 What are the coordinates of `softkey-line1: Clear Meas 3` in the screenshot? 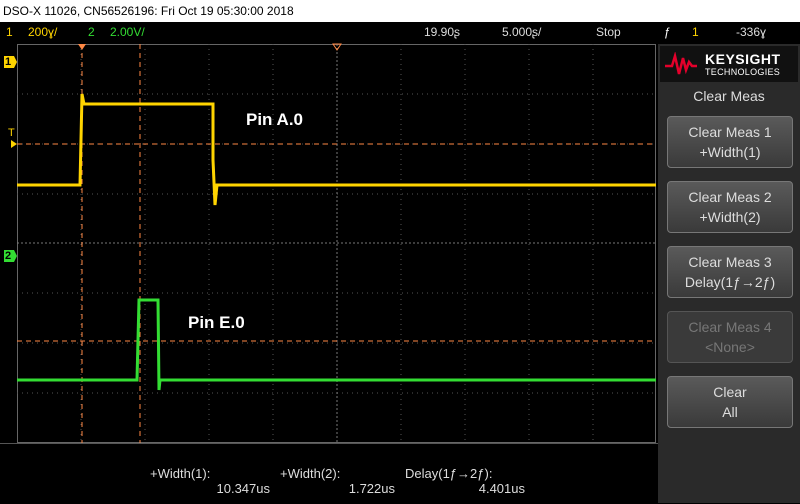 It's located at (730, 262).